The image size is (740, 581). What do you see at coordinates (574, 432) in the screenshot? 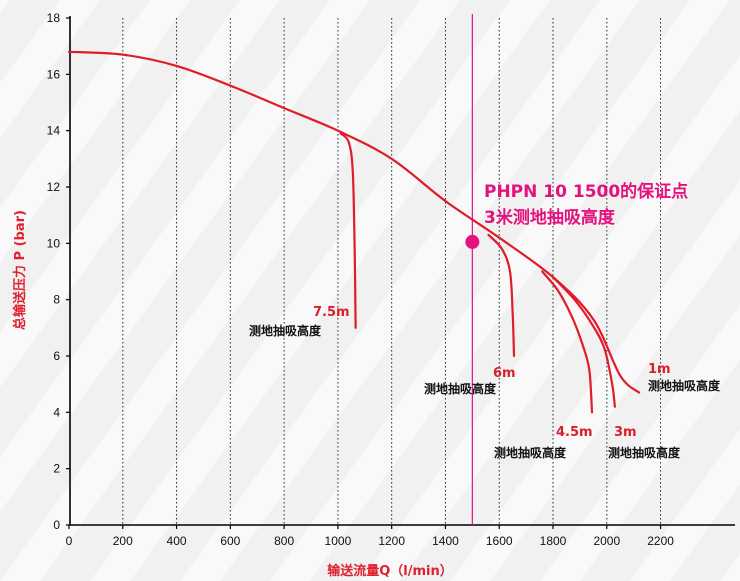
I see `label-4-5m-value: 4.5m` at bounding box center [574, 432].